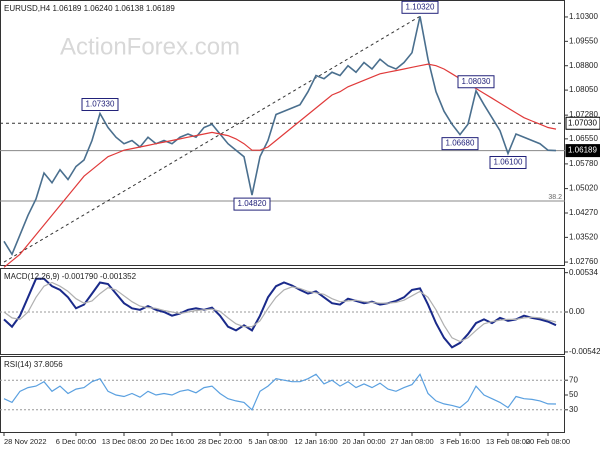 This screenshot has width=600, height=450. Describe the element at coordinates (70, 276) in the screenshot. I see `panel-title: MACD(12,26,9) -0.001790 -0.001352` at that location.